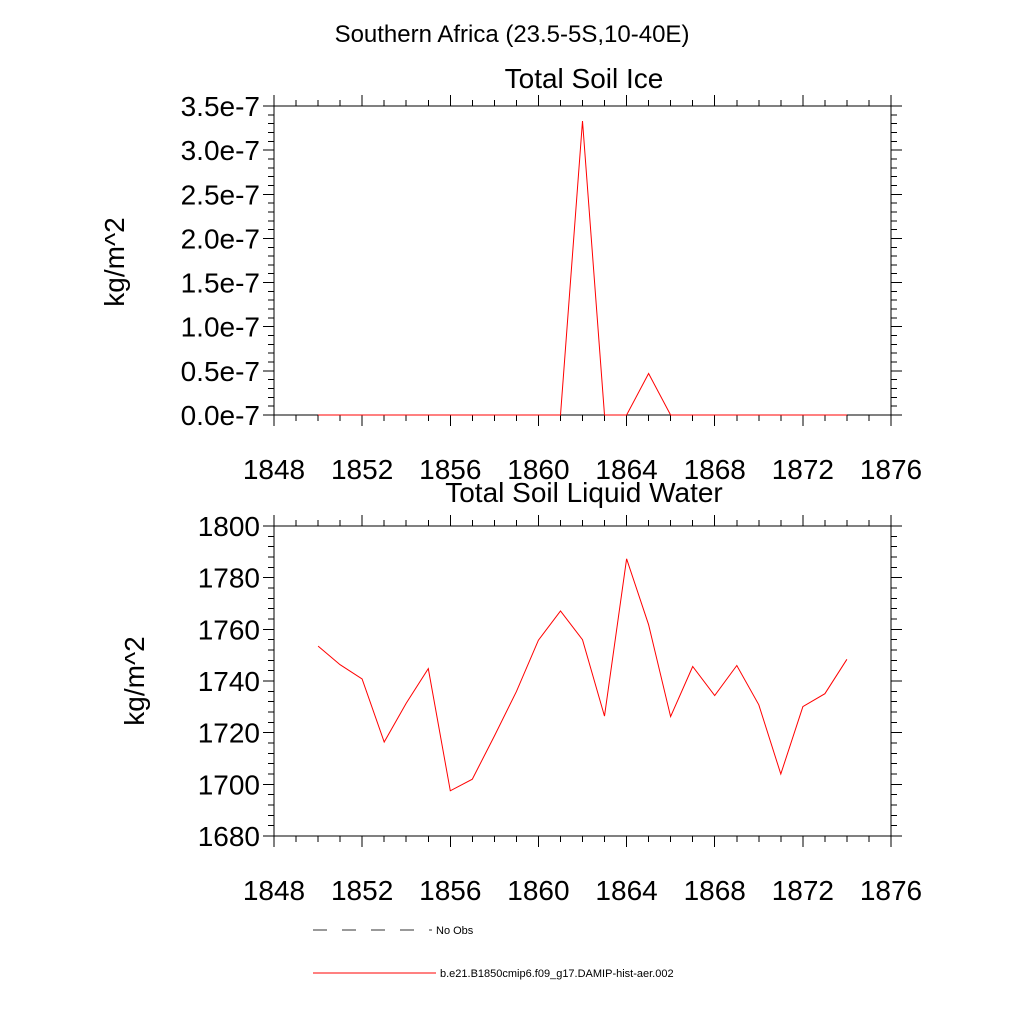 This screenshot has width=1024, height=1024. I want to click on y-tick-label: 1760, so click(229, 629).